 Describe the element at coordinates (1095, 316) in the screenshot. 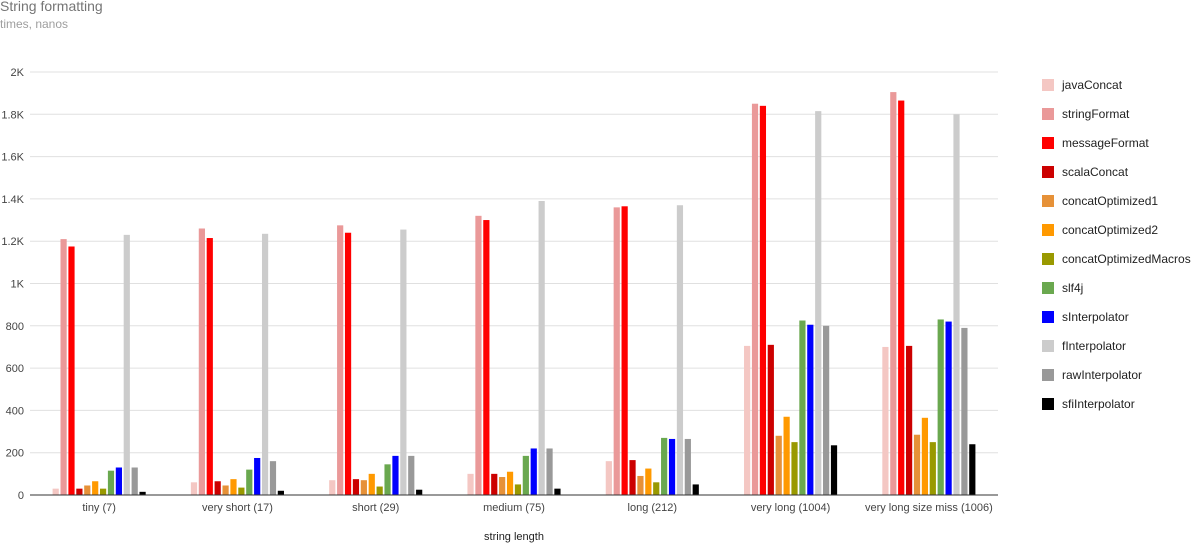

I see `legend-label: sInterpolator` at that location.